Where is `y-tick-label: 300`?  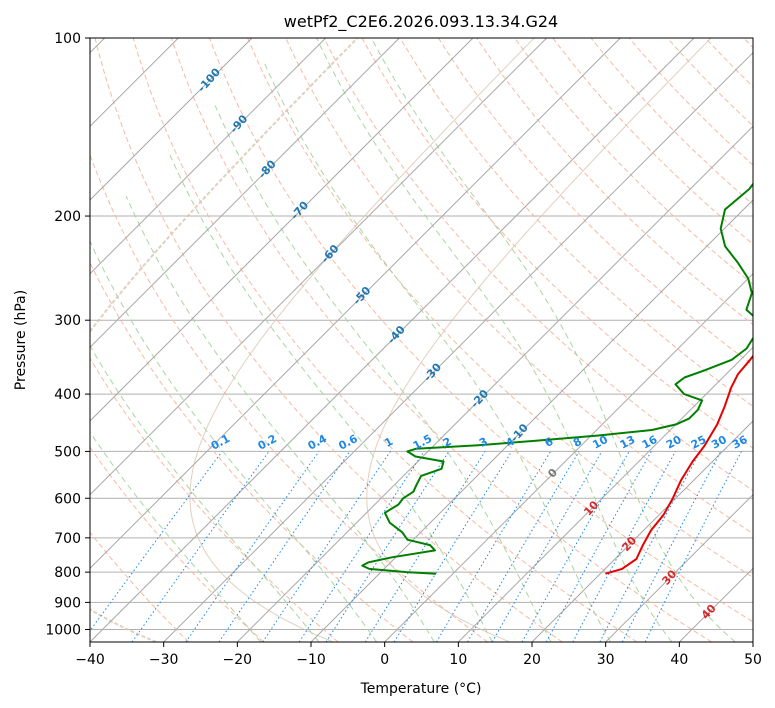 y-tick-label: 300 is located at coordinates (67, 321).